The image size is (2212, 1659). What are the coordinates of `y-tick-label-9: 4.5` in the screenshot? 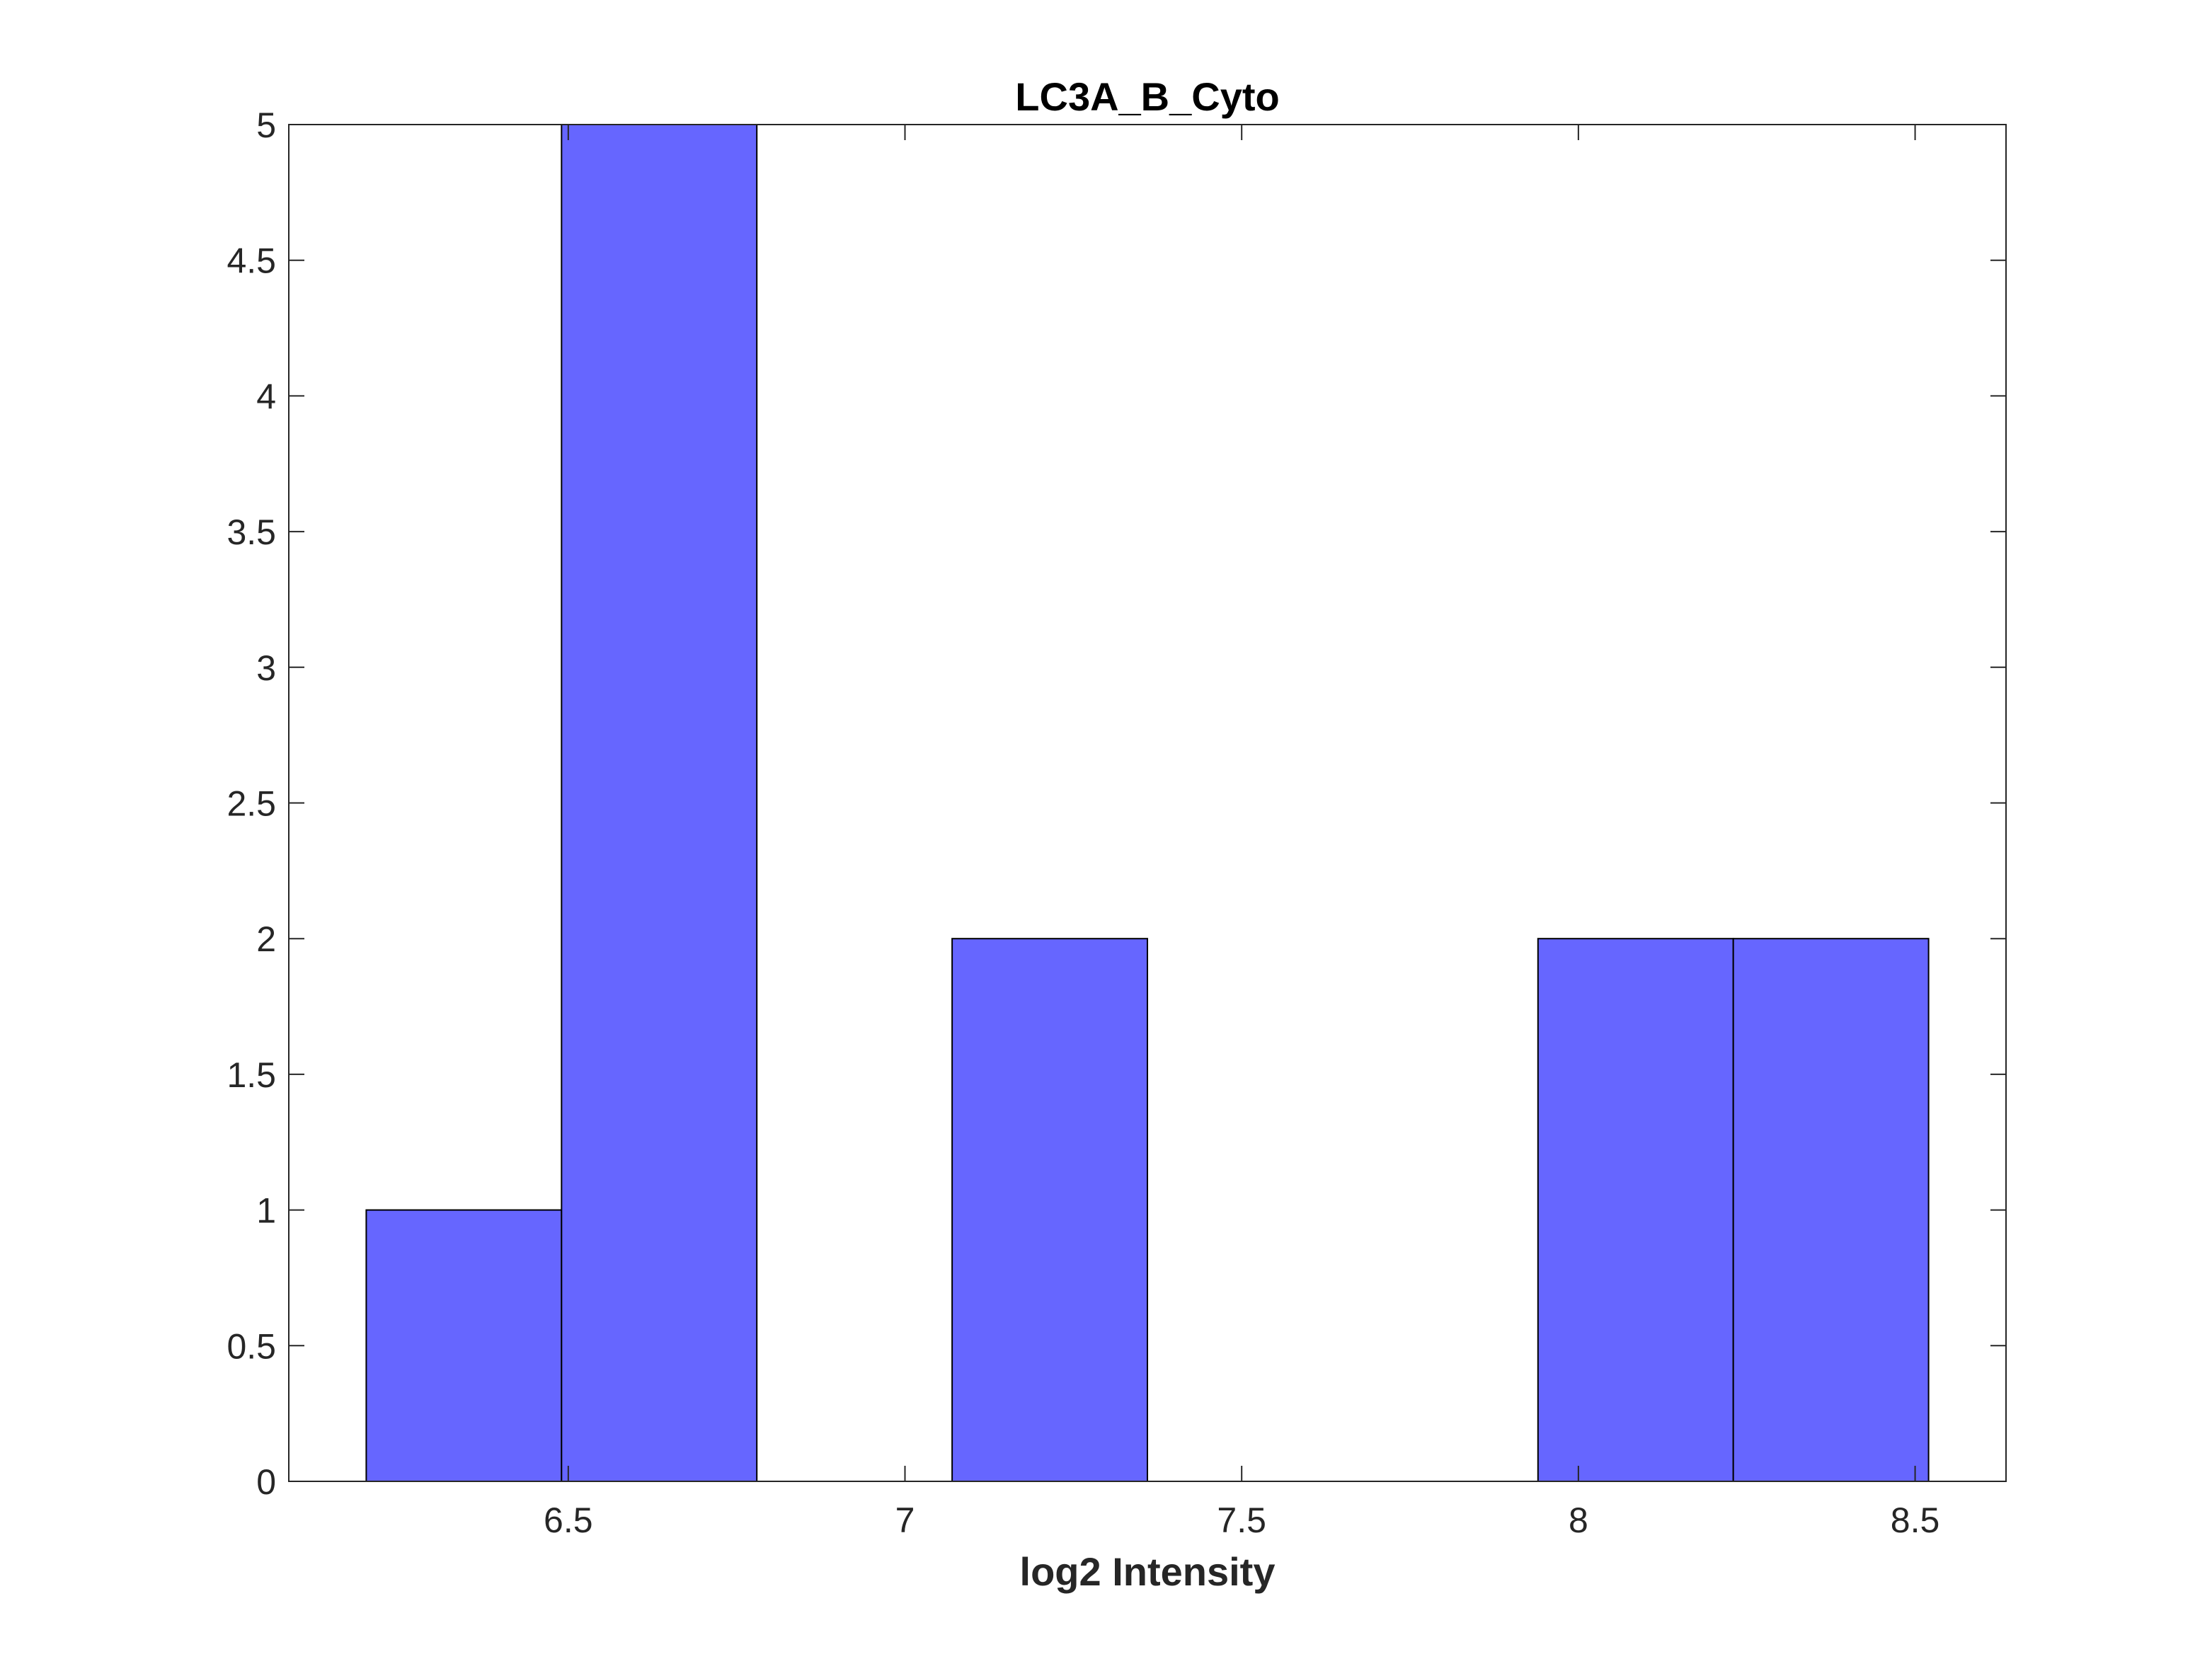 It's located at (252, 261).